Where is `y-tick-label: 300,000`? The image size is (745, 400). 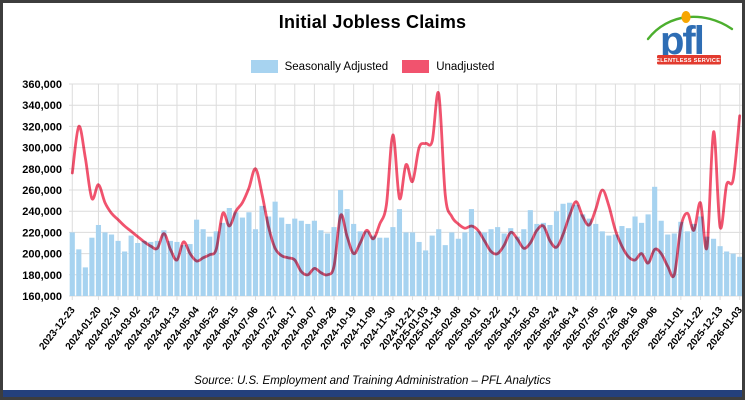
y-tick-label: 300,000 is located at coordinates (42, 149).